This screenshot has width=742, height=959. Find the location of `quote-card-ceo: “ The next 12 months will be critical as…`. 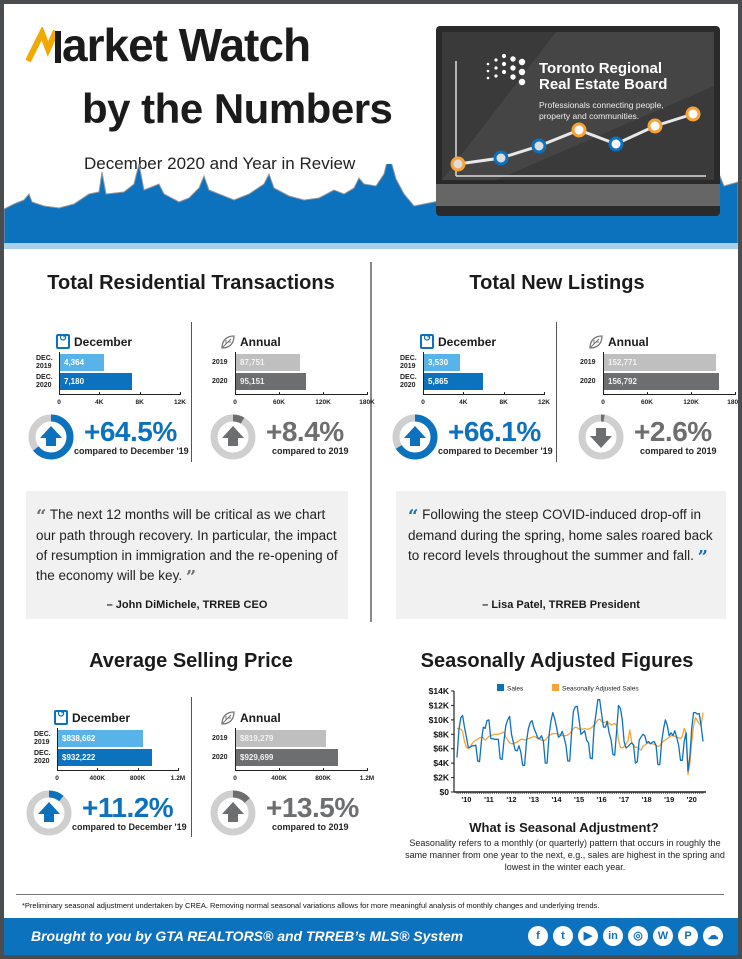

quote-card-ceo: “ The next 12 months will be critical as… is located at coordinates (187, 555).